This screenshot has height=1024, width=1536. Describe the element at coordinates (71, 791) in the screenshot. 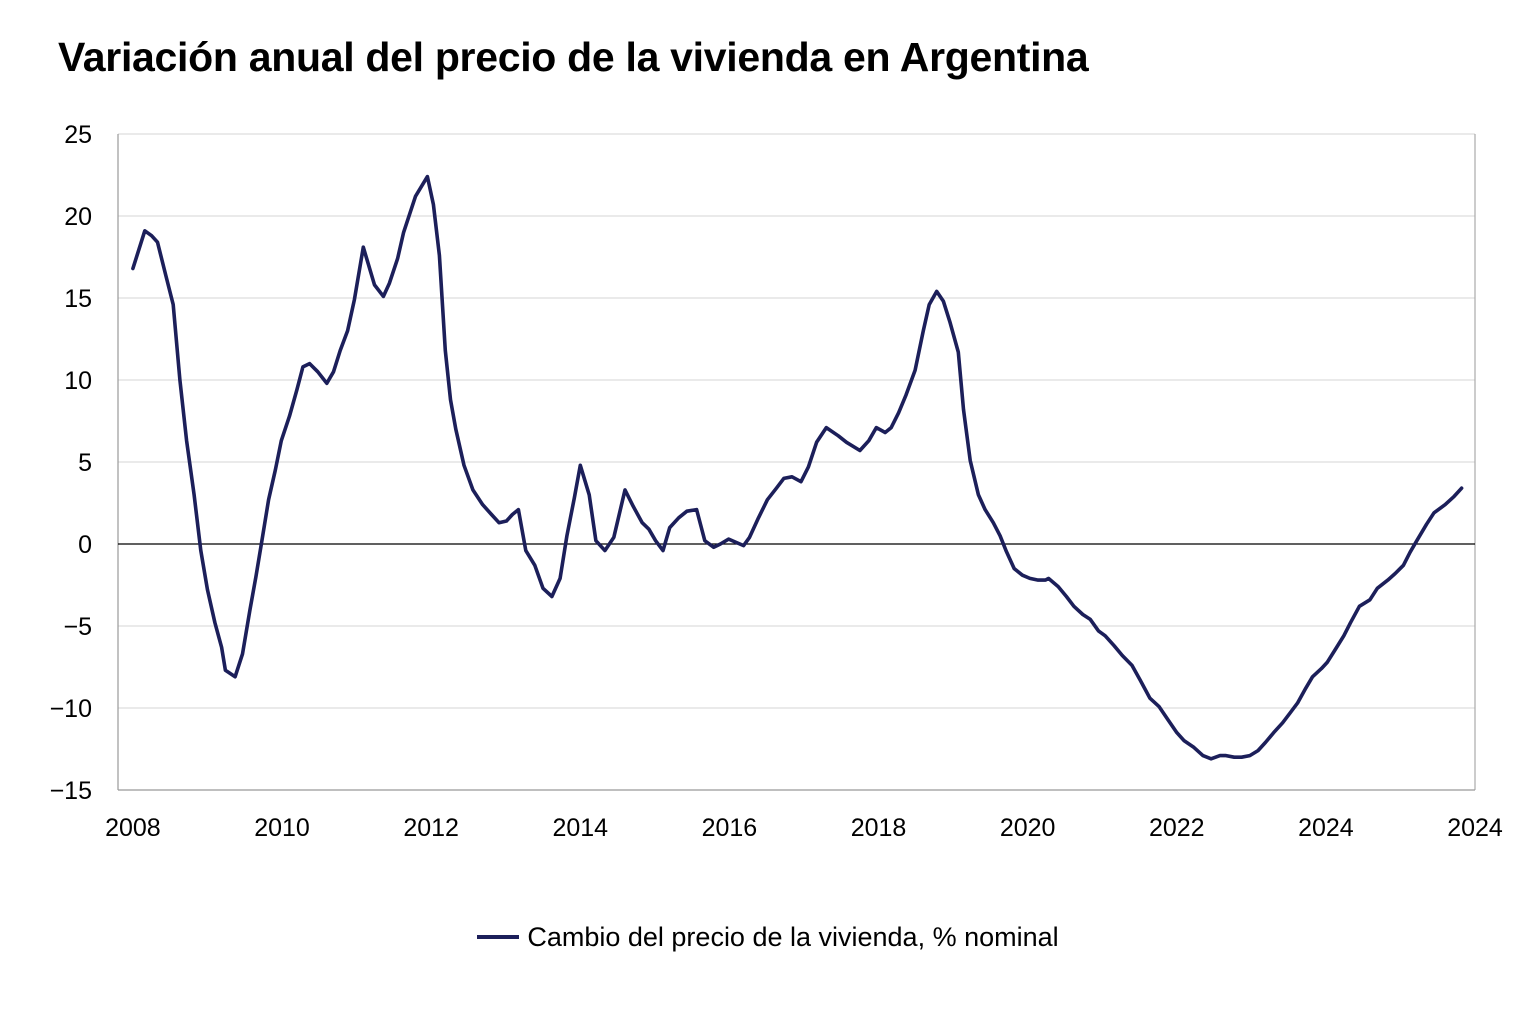

I see `y-tick-label: −15` at that location.